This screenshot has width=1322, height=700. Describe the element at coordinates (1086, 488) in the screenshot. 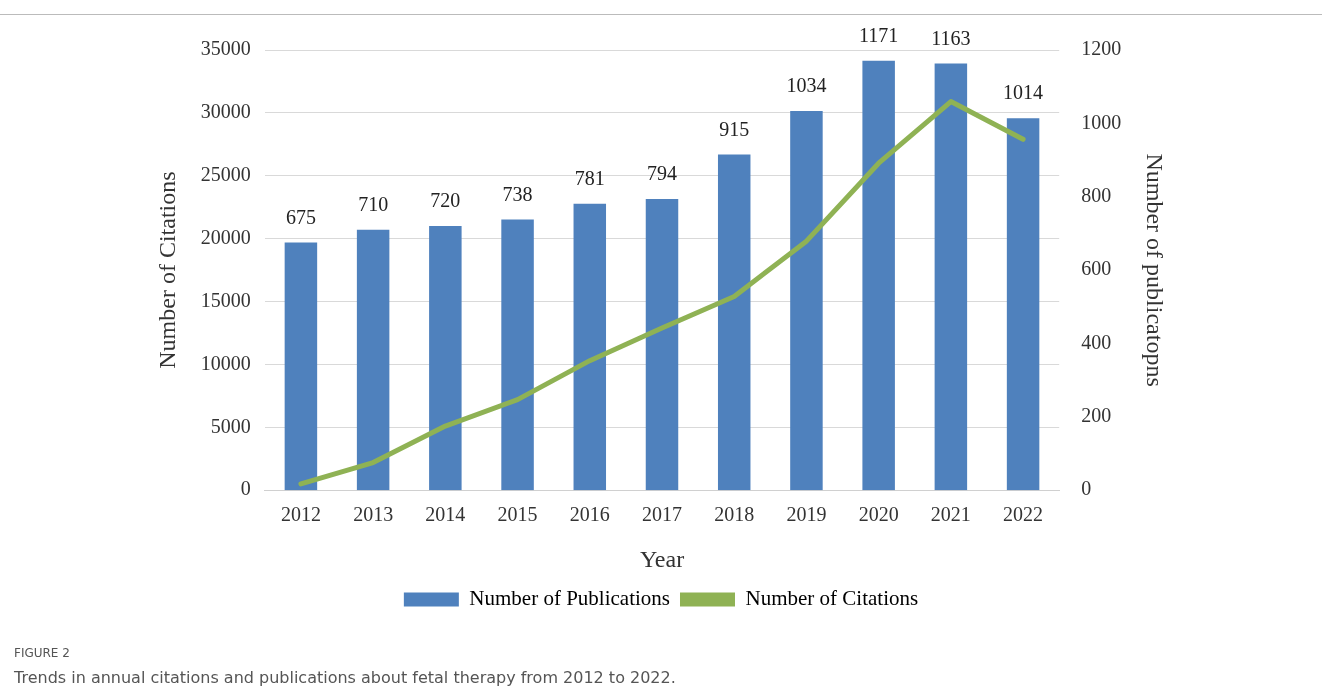

I see `y2-tick-label: 0` at that location.